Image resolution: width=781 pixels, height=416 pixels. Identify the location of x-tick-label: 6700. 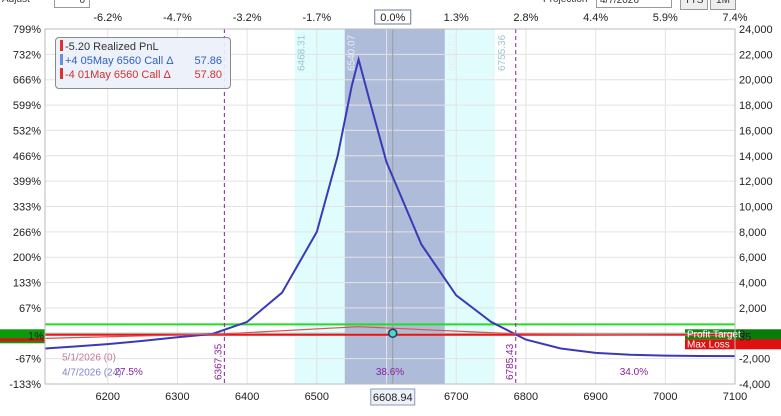
(456, 397).